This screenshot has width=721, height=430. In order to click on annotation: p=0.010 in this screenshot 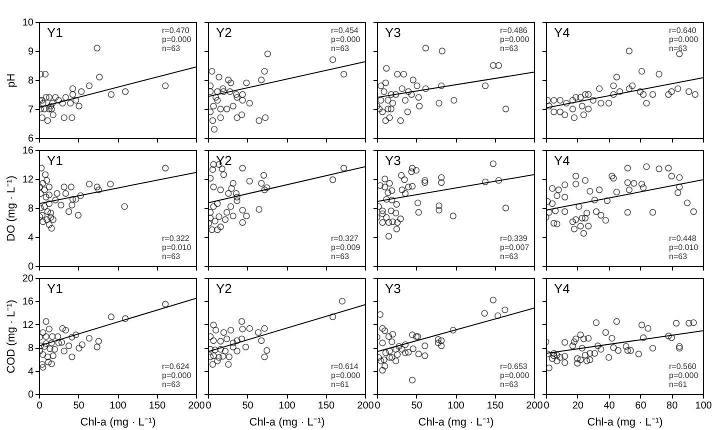, I will do `click(177, 247)`.